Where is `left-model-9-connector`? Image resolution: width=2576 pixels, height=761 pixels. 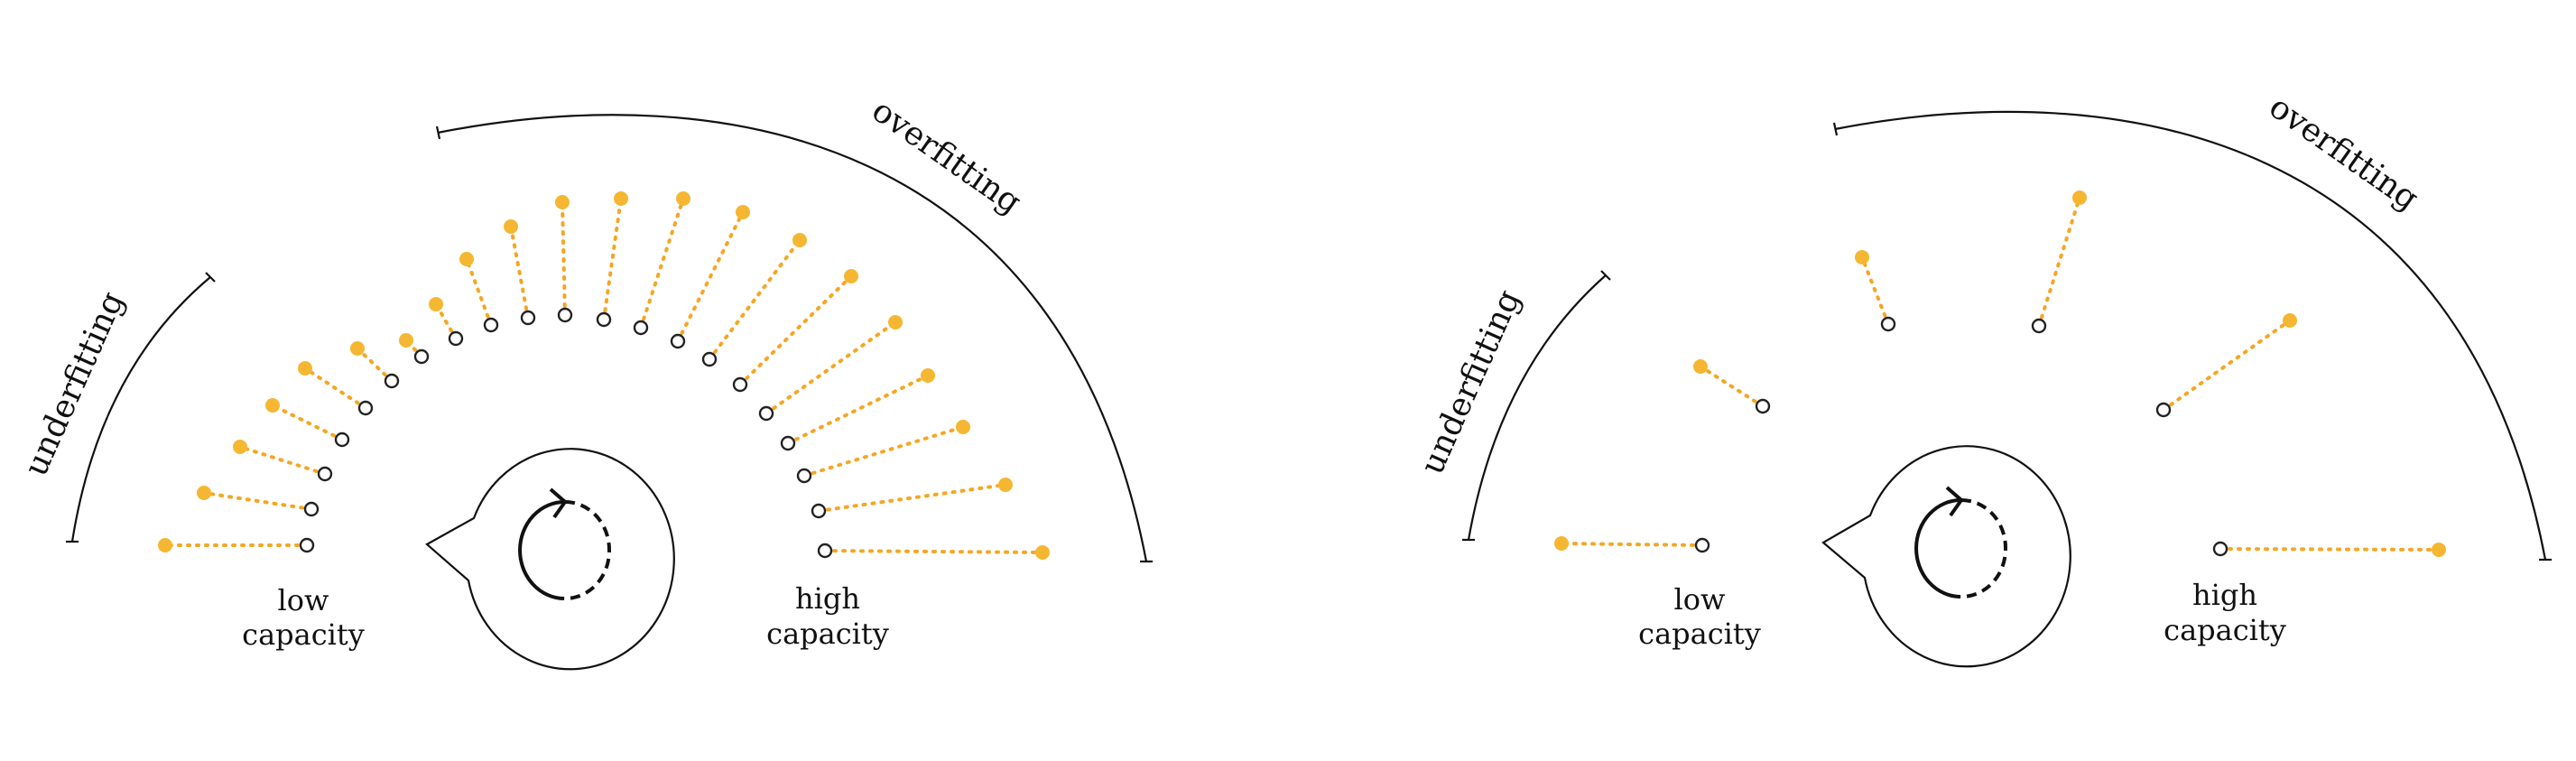
left-model-9-connector is located at coordinates (479, 292).